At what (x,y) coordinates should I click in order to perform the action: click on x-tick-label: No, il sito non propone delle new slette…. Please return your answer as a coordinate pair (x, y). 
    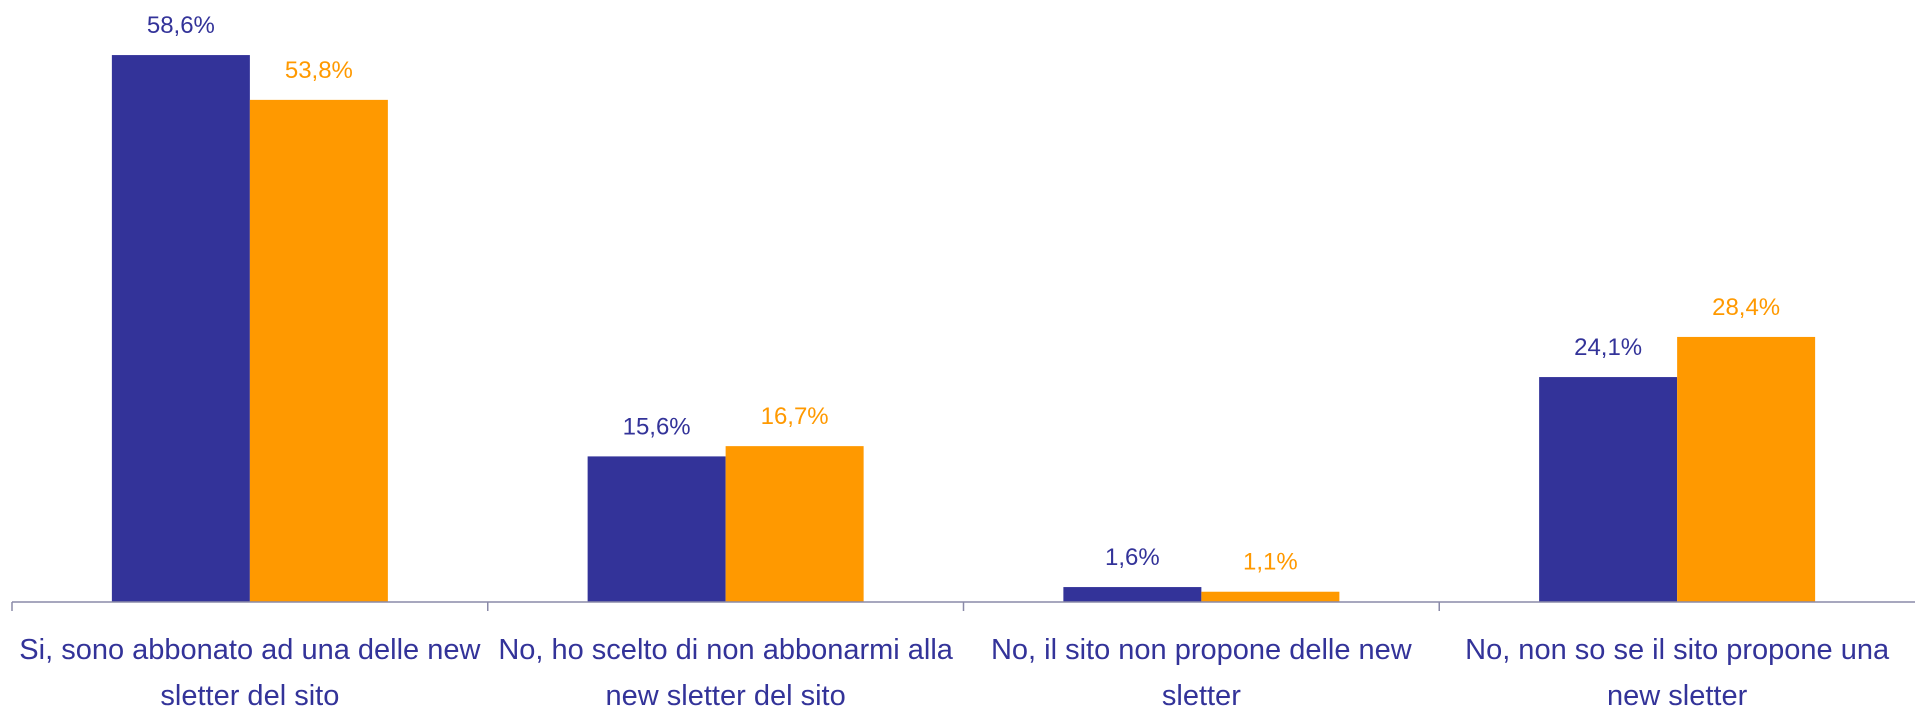
    Looking at the image, I should click on (1201, 673).